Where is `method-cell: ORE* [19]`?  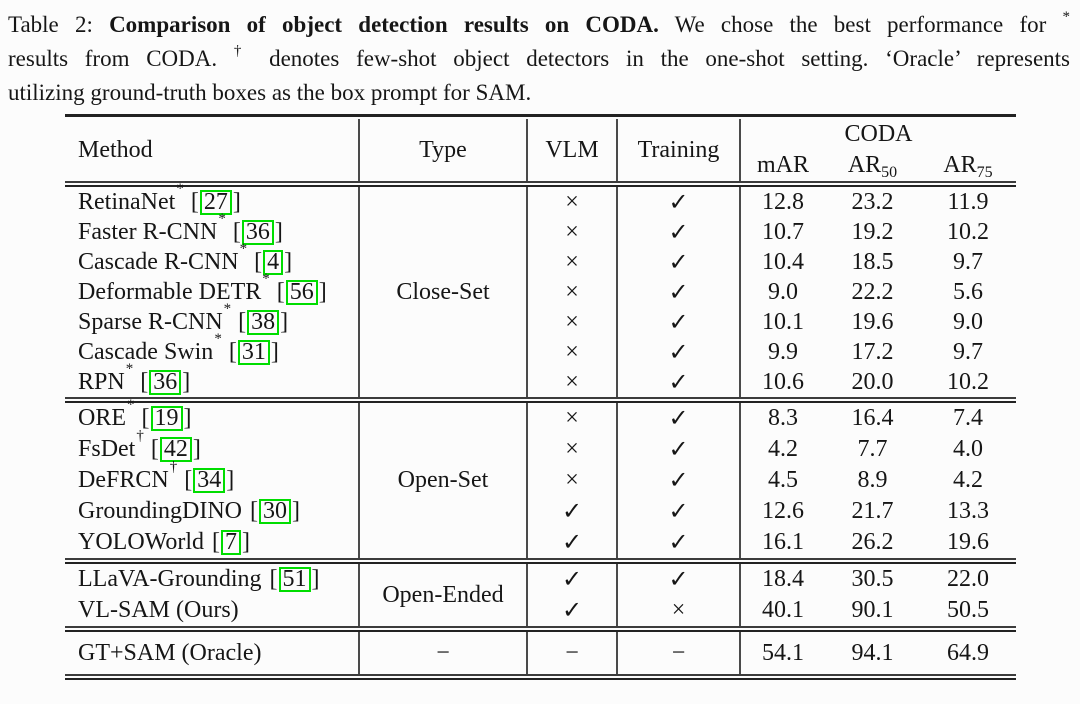 method-cell: ORE* [19] is located at coordinates (212, 416).